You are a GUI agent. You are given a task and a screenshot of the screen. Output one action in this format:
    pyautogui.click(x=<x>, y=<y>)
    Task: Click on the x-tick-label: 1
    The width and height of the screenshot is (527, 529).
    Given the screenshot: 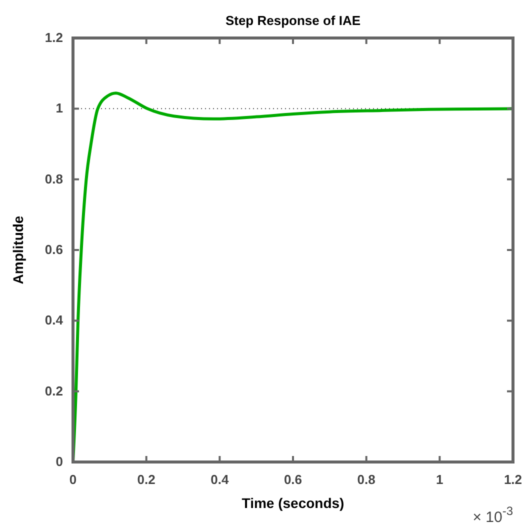 What is the action you would take?
    pyautogui.click(x=440, y=479)
    